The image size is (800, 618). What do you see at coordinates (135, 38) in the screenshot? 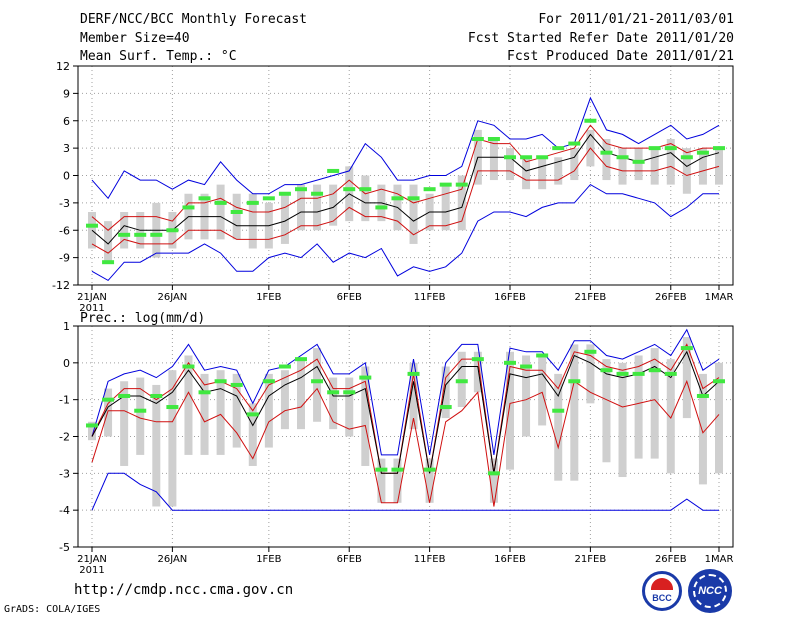
I see `member-size-label: Member Size=40` at bounding box center [135, 38].